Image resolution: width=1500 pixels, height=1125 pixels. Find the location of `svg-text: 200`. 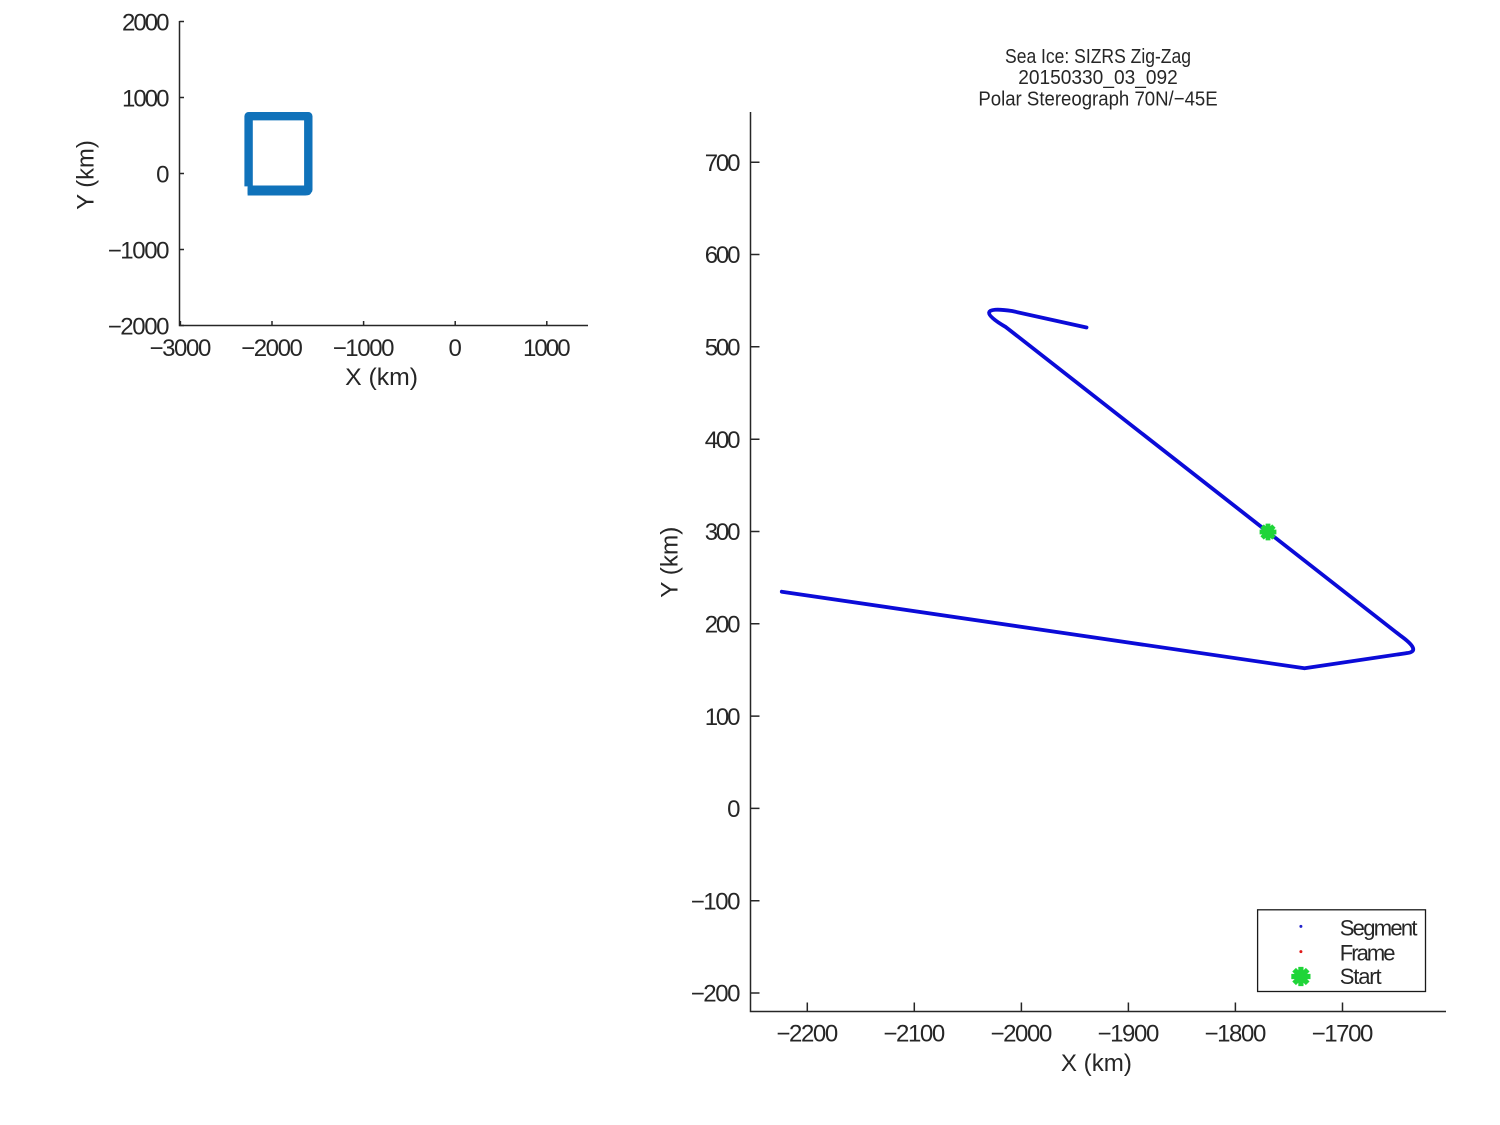

svg-text: 200 is located at coordinates (723, 625).